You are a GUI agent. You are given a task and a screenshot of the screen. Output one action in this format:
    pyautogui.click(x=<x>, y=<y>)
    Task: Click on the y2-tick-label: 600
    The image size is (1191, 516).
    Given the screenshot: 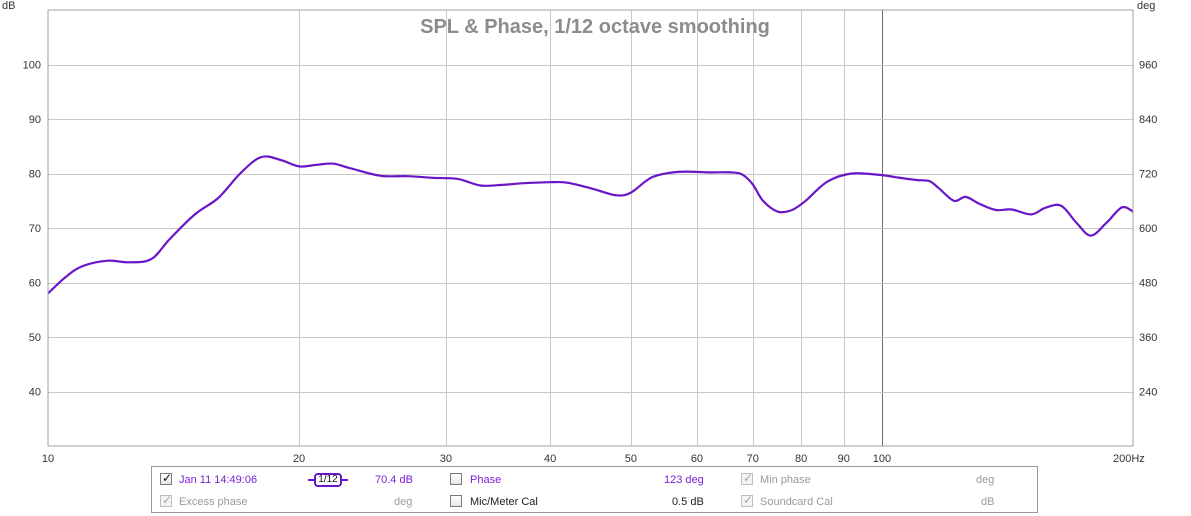 What is the action you would take?
    pyautogui.click(x=1148, y=229)
    